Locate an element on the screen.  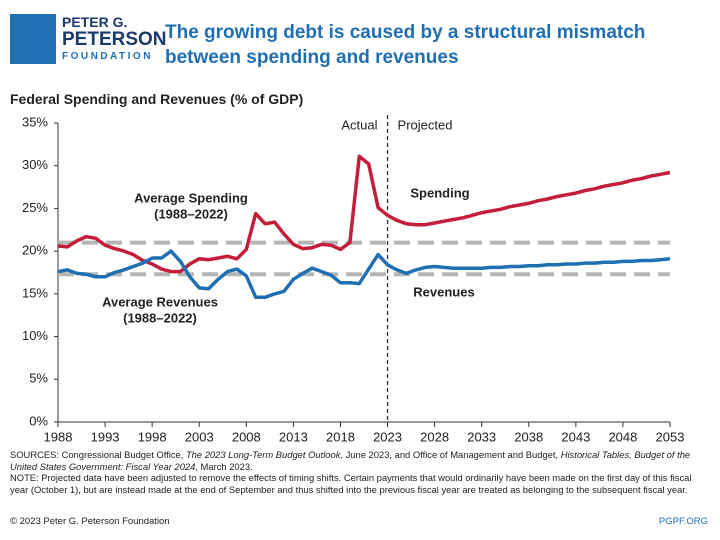
x-tick-label: 1988 is located at coordinates (58, 436).